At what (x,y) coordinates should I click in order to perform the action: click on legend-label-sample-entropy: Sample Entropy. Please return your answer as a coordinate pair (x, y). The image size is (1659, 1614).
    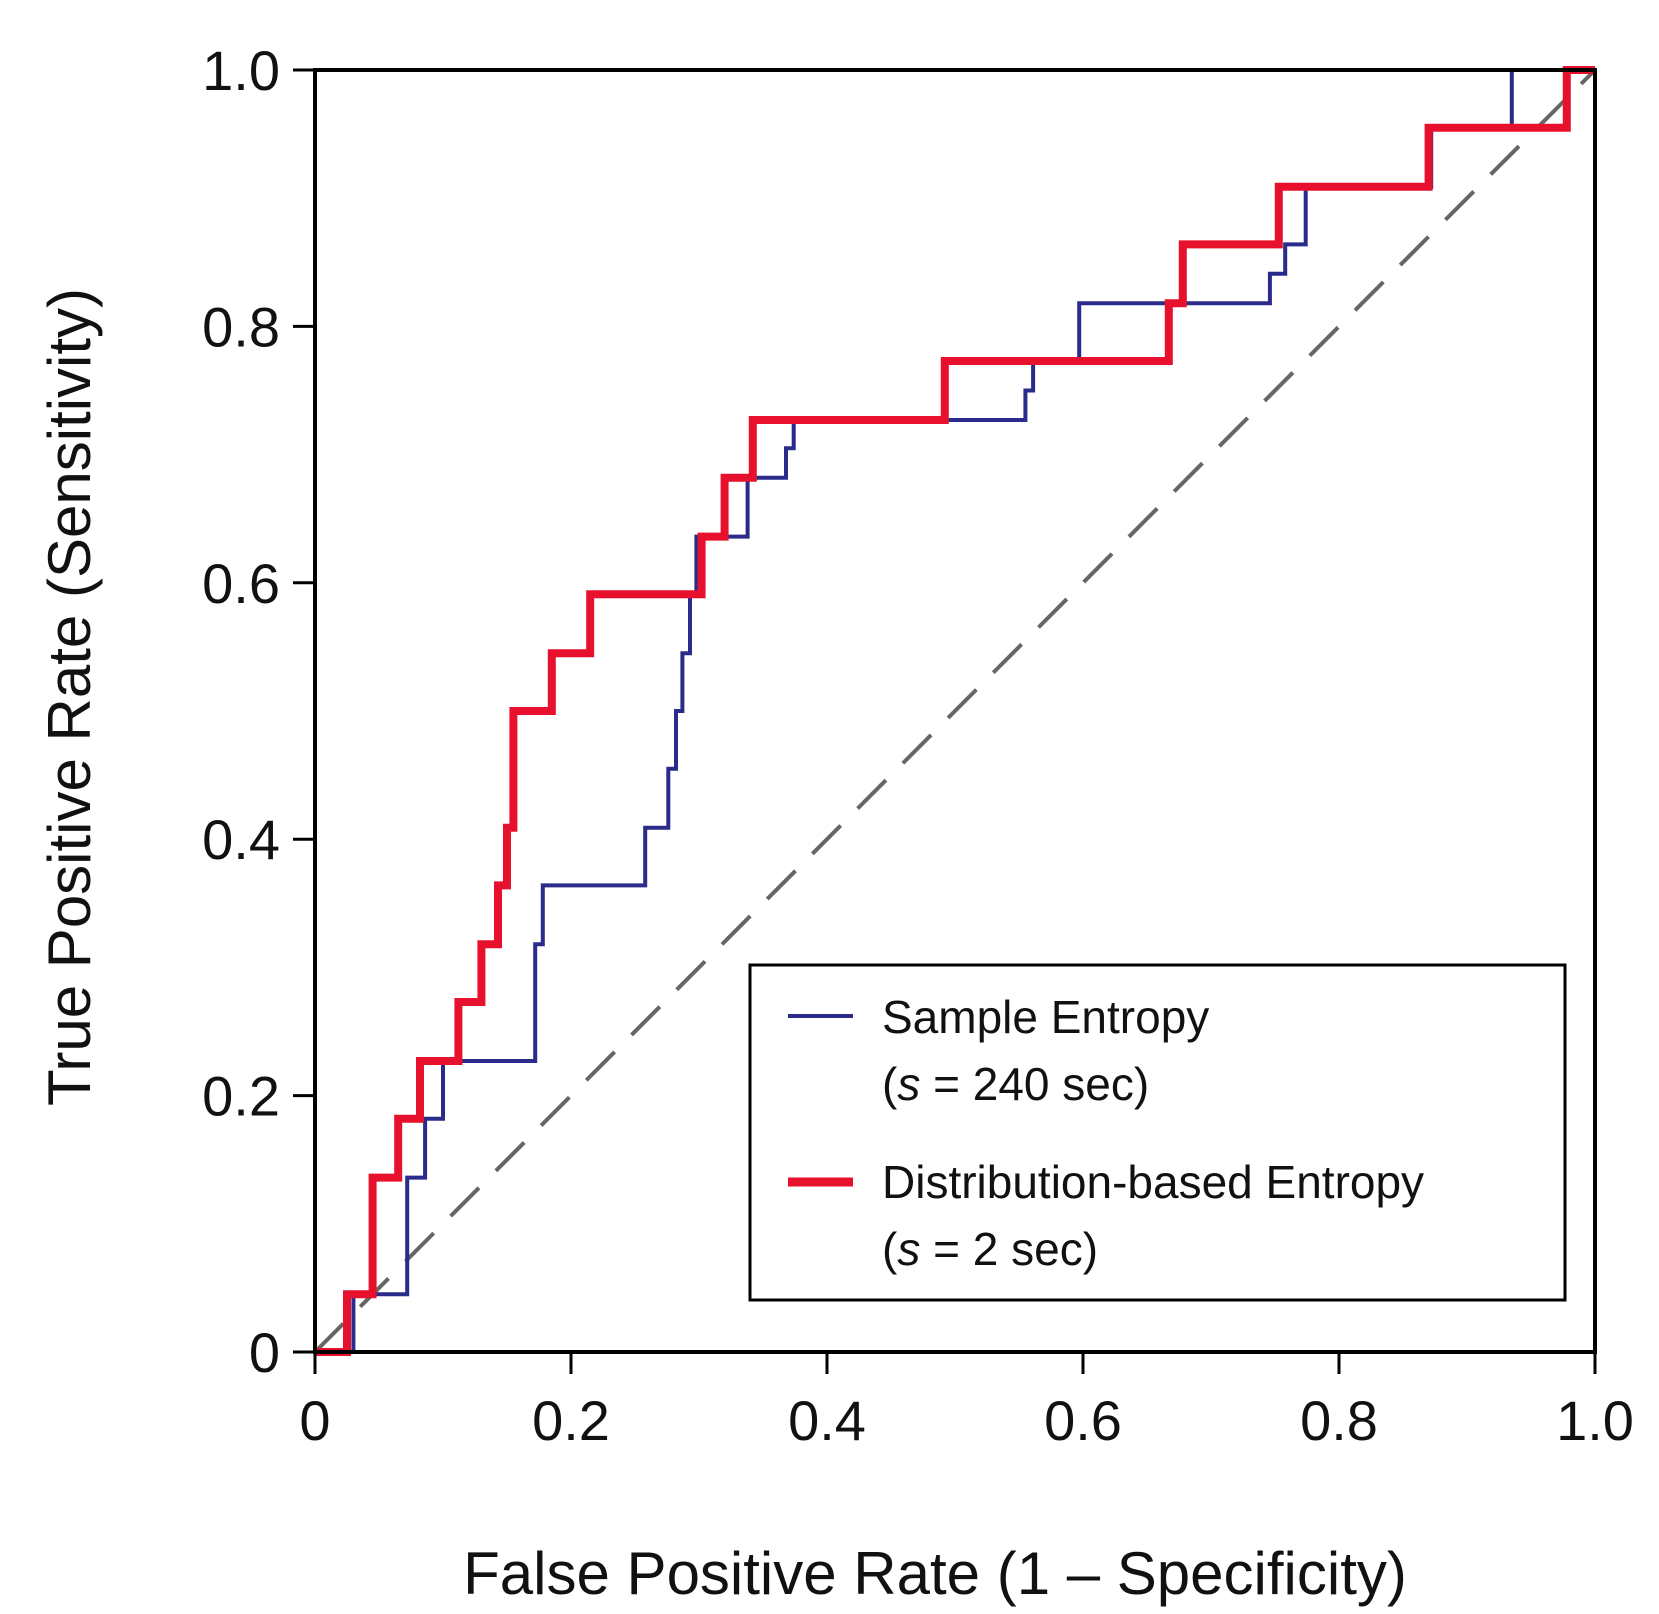
    Looking at the image, I should click on (1045, 1017).